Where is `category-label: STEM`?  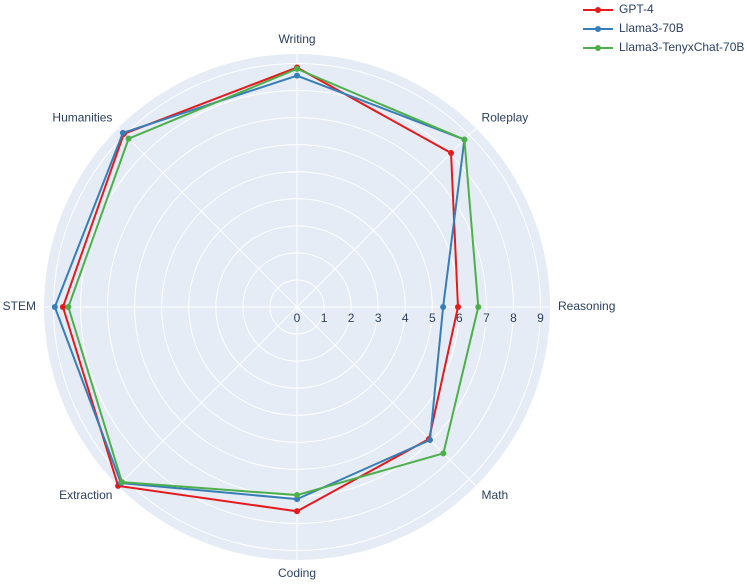
category-label: STEM is located at coordinates (19, 306).